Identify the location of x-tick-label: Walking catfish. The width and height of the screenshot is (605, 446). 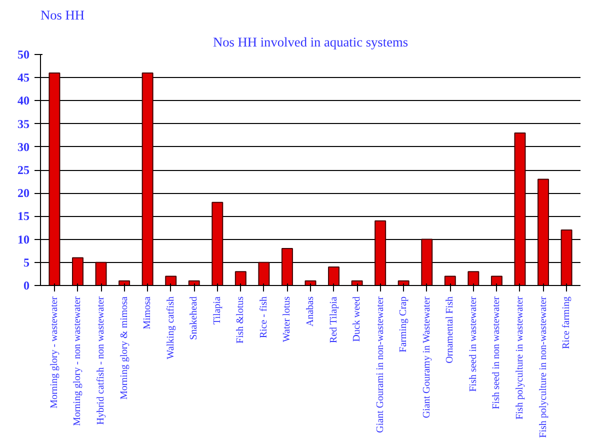
(170, 328).